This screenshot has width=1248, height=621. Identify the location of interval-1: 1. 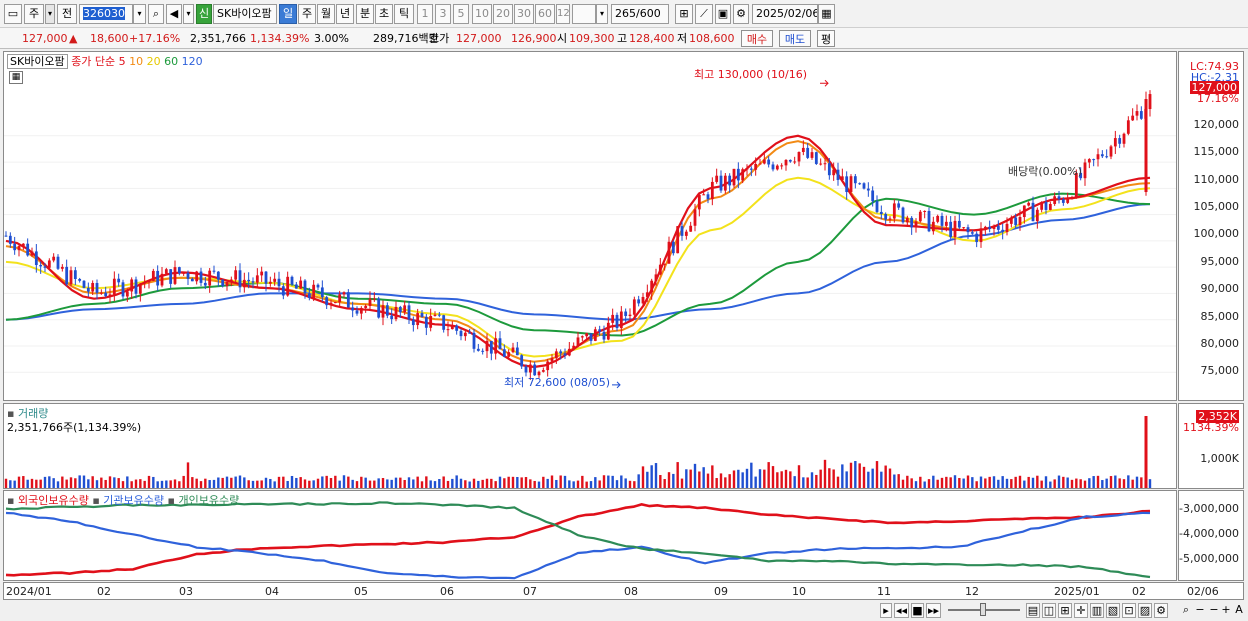
(425, 14).